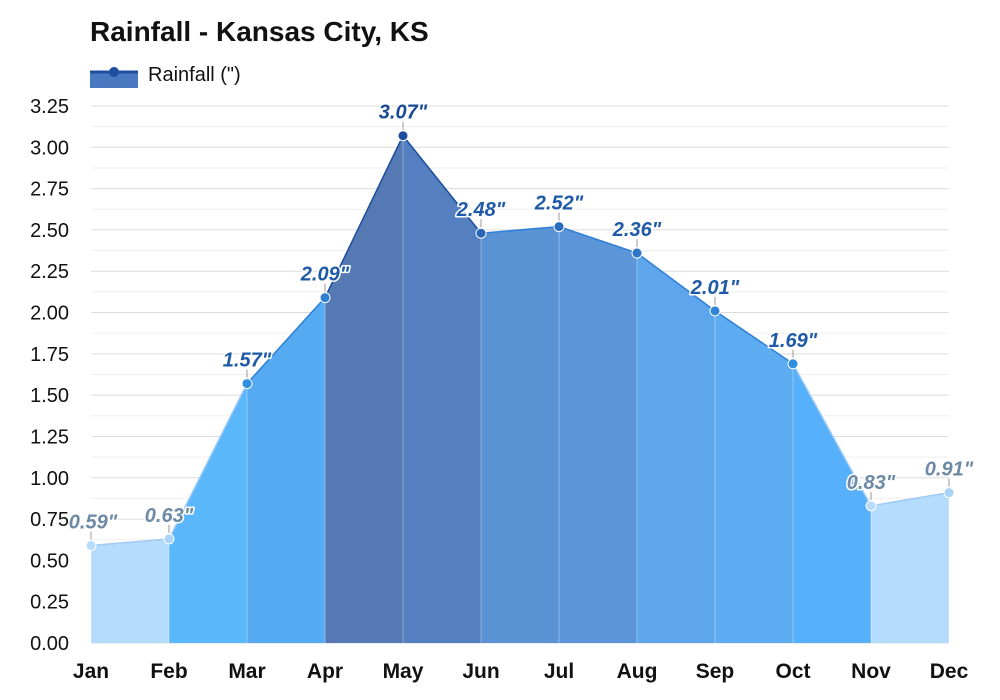  I want to click on x-tick-label-oct: Oct, so click(792, 671).